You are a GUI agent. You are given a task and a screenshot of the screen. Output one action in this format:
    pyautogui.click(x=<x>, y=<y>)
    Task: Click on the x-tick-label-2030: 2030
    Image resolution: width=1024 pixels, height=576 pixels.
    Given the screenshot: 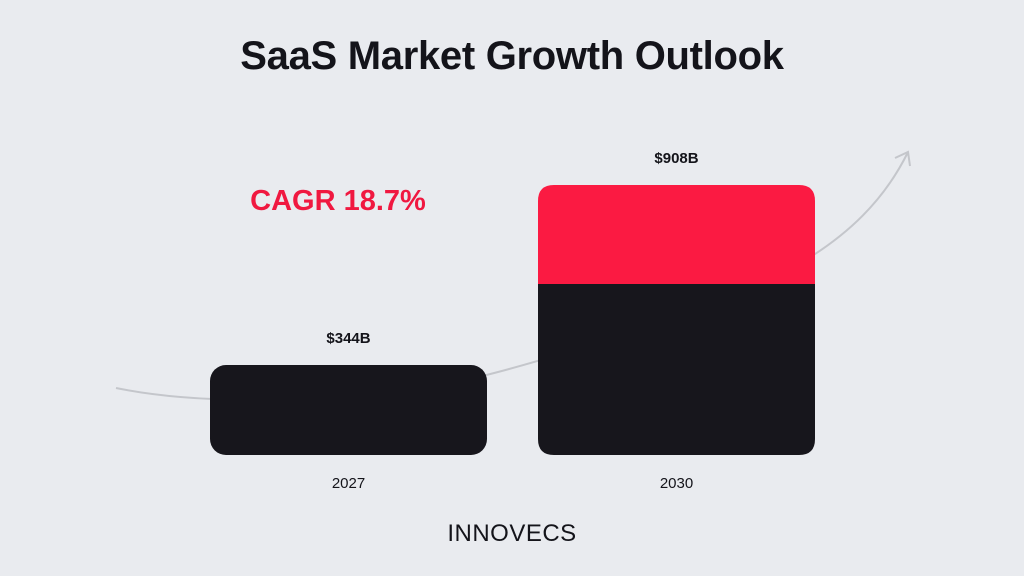 What is the action you would take?
    pyautogui.click(x=676, y=483)
    